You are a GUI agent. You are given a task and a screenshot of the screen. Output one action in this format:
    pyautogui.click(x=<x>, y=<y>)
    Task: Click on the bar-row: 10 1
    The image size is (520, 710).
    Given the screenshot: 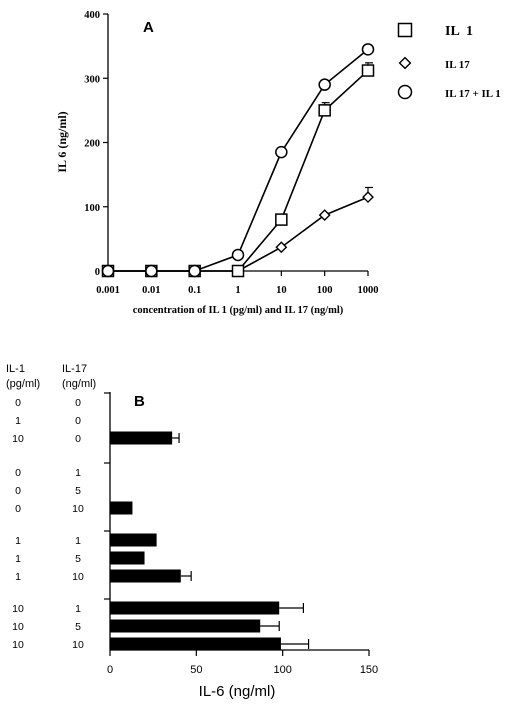 What is the action you would take?
    pyautogui.click(x=158, y=608)
    